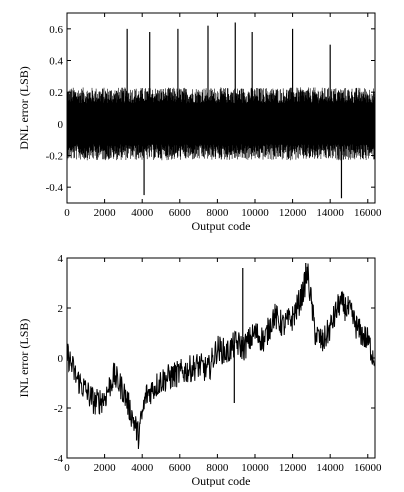  What do you see at coordinates (293, 468) in the screenshot?
I see `inl-x-tick-label: 12000` at bounding box center [293, 468].